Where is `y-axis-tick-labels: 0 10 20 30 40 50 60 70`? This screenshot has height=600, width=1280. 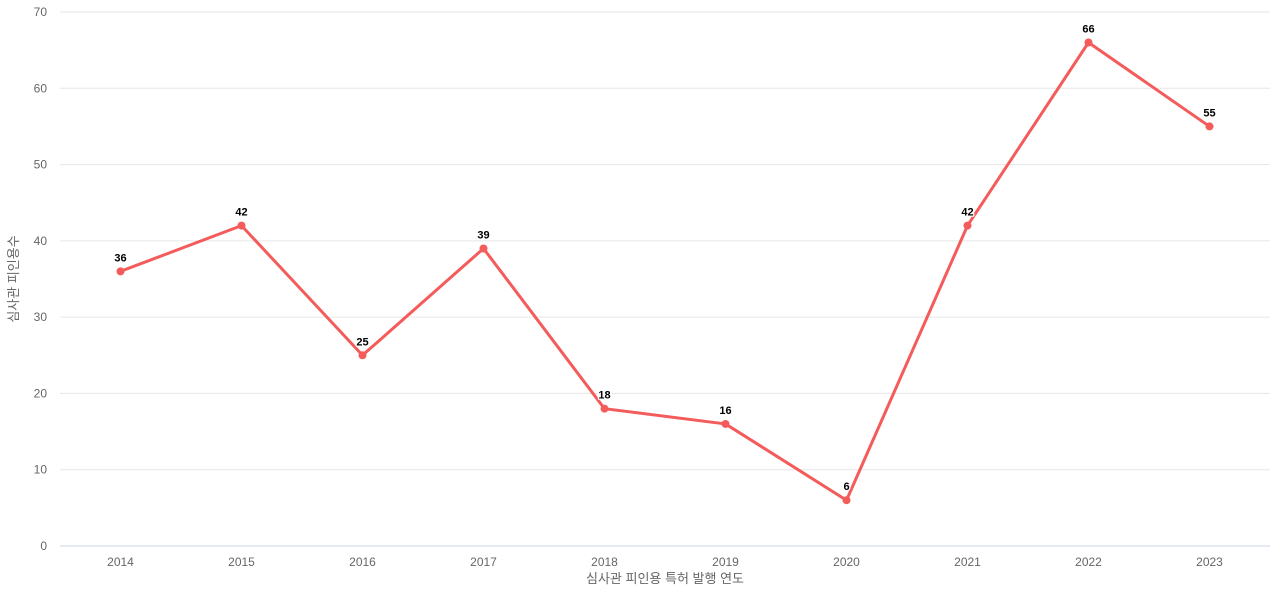
y-axis-tick-labels: 0 10 20 30 40 50 60 70 is located at coordinates (41, 279).